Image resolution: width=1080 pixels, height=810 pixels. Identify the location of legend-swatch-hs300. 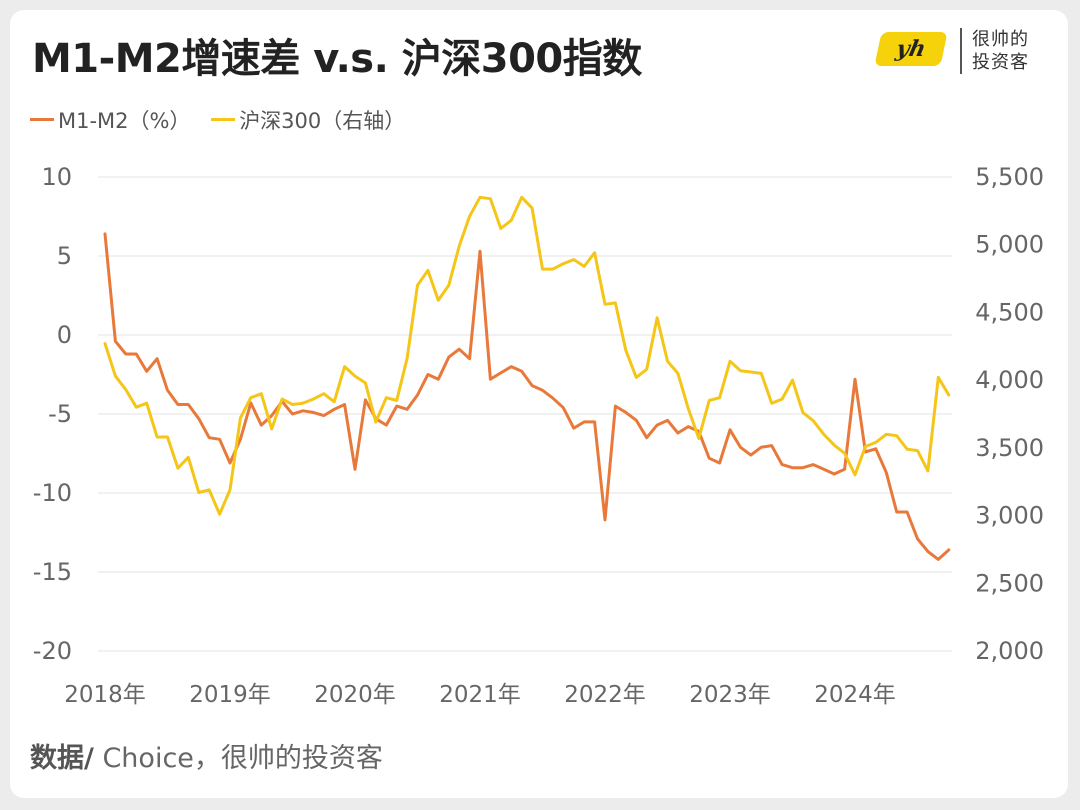
(223, 119).